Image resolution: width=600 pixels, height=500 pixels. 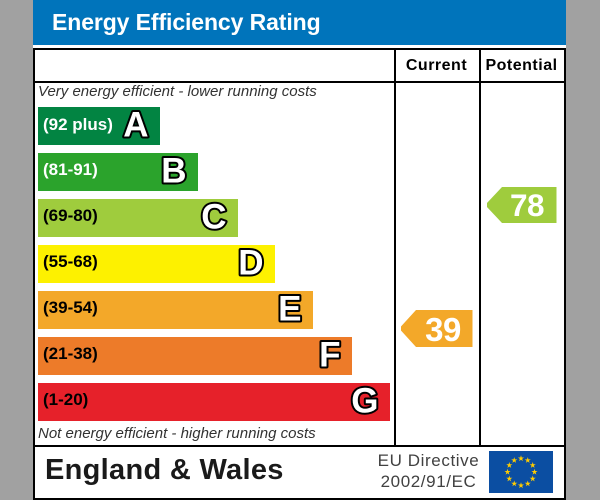 I want to click on svg-text: A, so click(x=135, y=125).